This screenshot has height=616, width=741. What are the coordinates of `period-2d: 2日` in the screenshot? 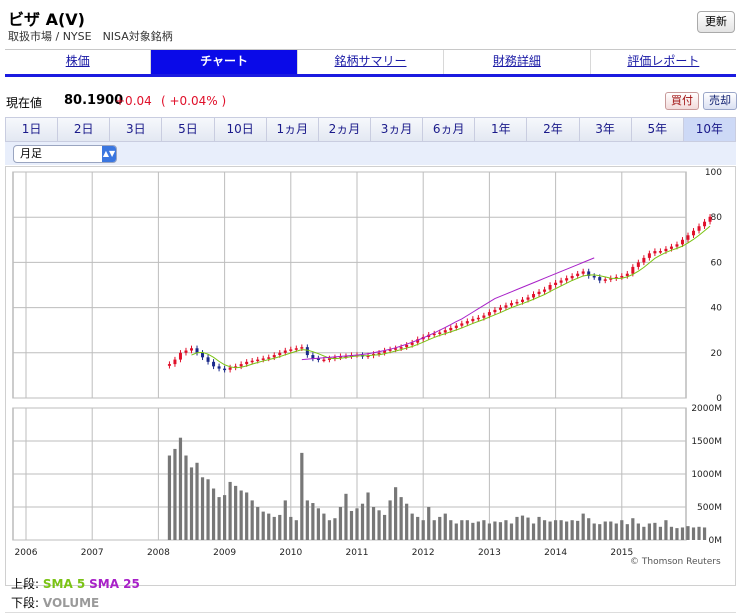 It's located at (83, 129).